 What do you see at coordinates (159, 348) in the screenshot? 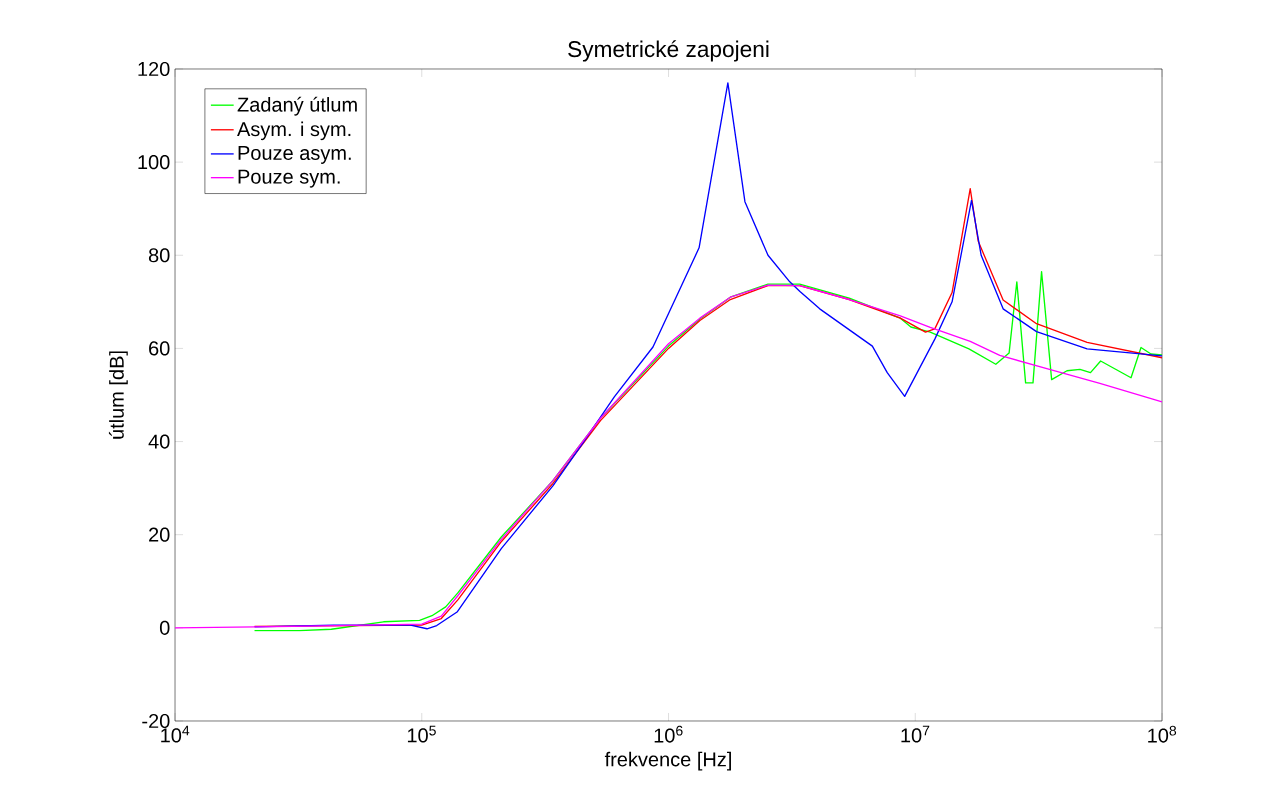
I see `y-tick-label: 60` at bounding box center [159, 348].